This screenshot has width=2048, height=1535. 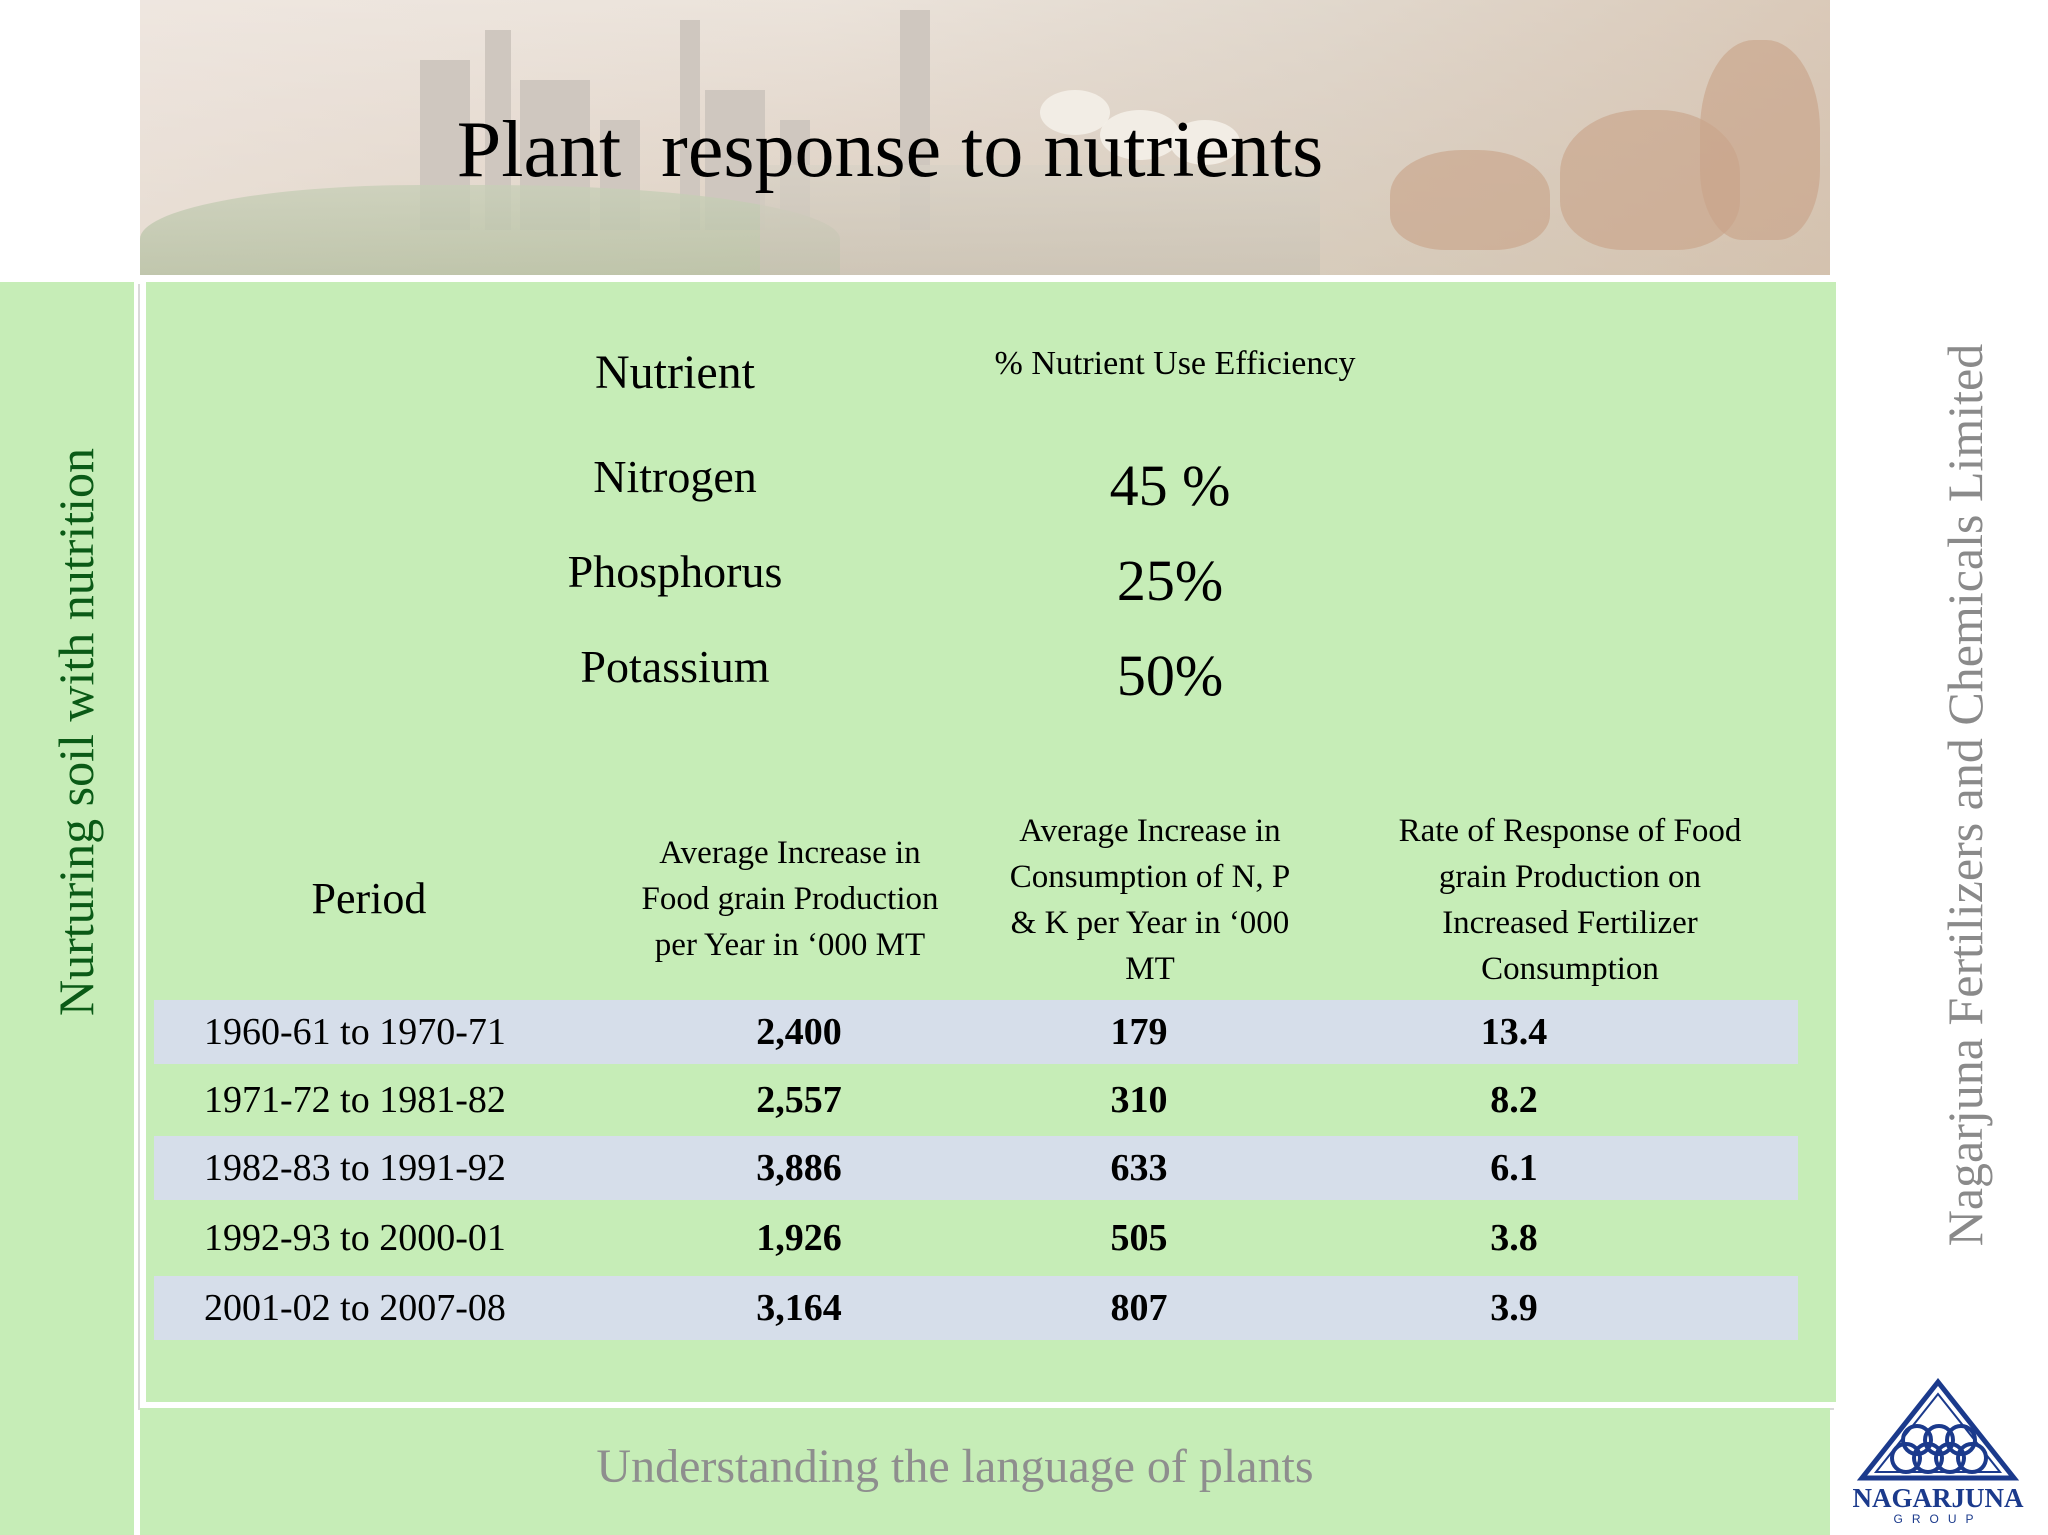 I want to click on response-cell: 8.2, so click(x=1514, y=1100).